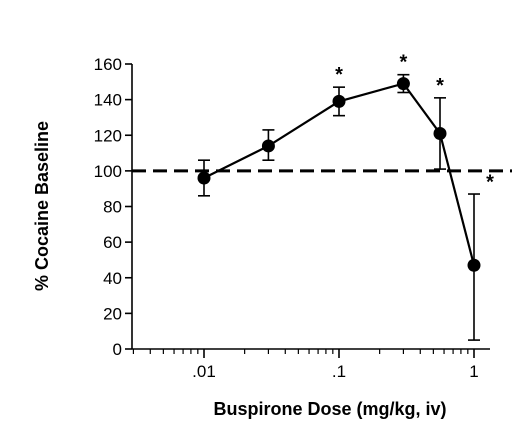 This screenshot has width=526, height=436. Describe the element at coordinates (42, 206) in the screenshot. I see `y-axis-label: % Cocaine Baseline` at that location.